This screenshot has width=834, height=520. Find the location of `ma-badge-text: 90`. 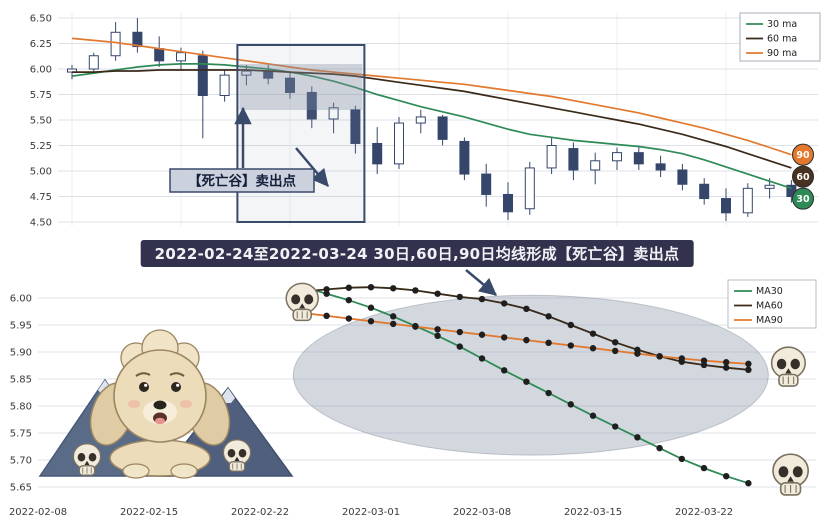

ma-badge-text: 90 is located at coordinates (803, 155).